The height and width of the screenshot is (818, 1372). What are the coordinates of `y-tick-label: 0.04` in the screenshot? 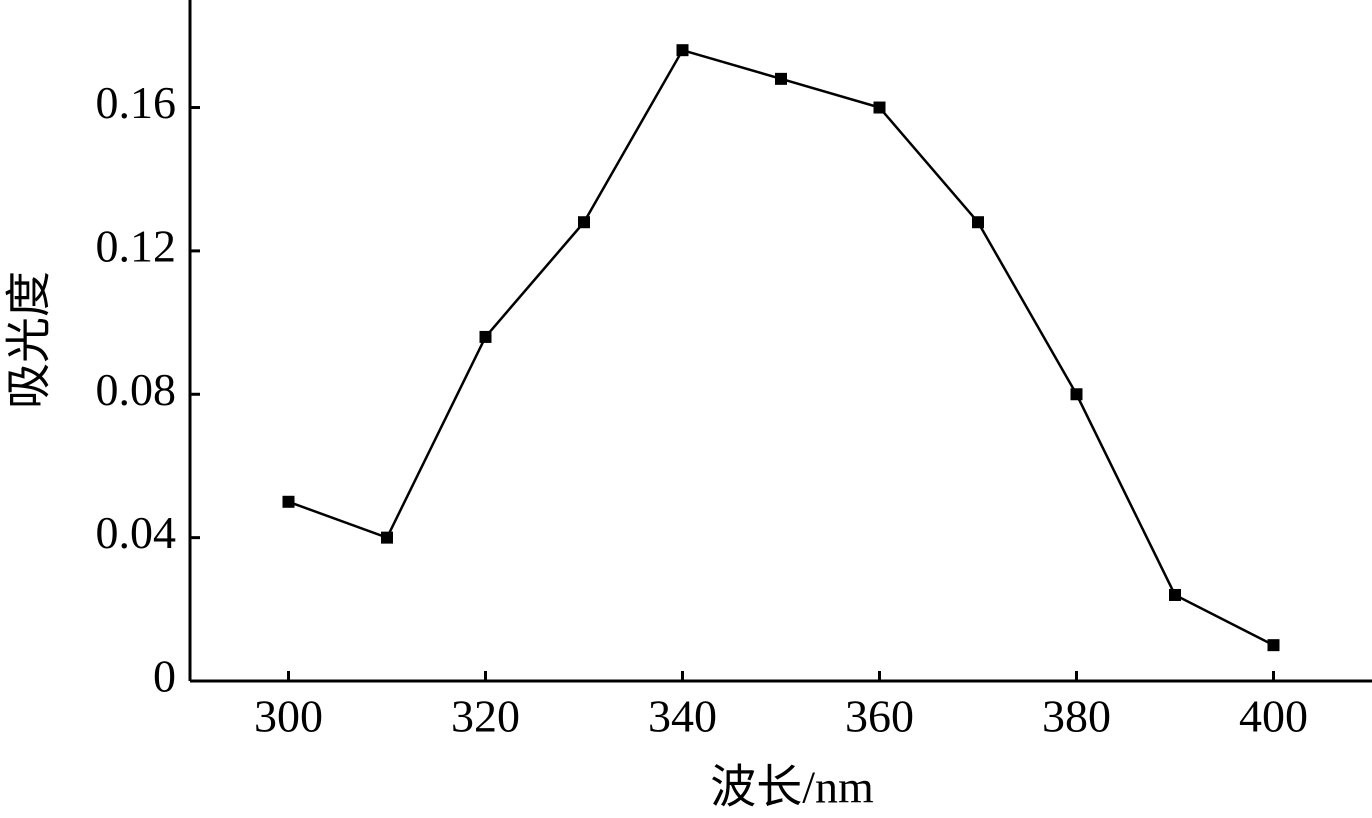 It's located at (136, 532).